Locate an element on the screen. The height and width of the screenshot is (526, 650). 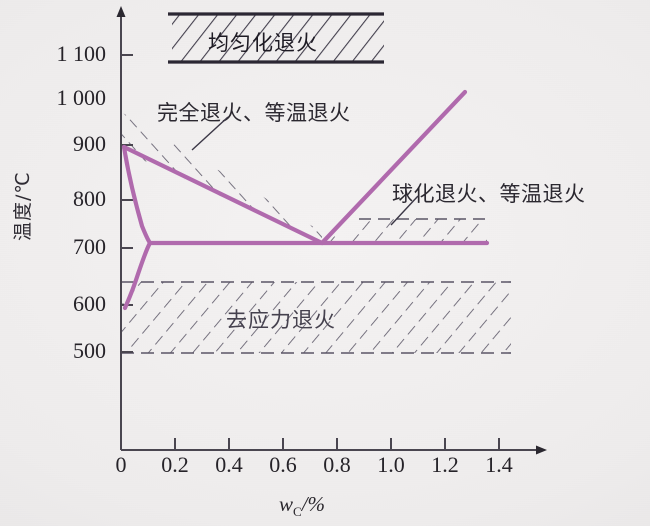
x-tick-label-1-0: 1.0 is located at coordinates (391, 464).